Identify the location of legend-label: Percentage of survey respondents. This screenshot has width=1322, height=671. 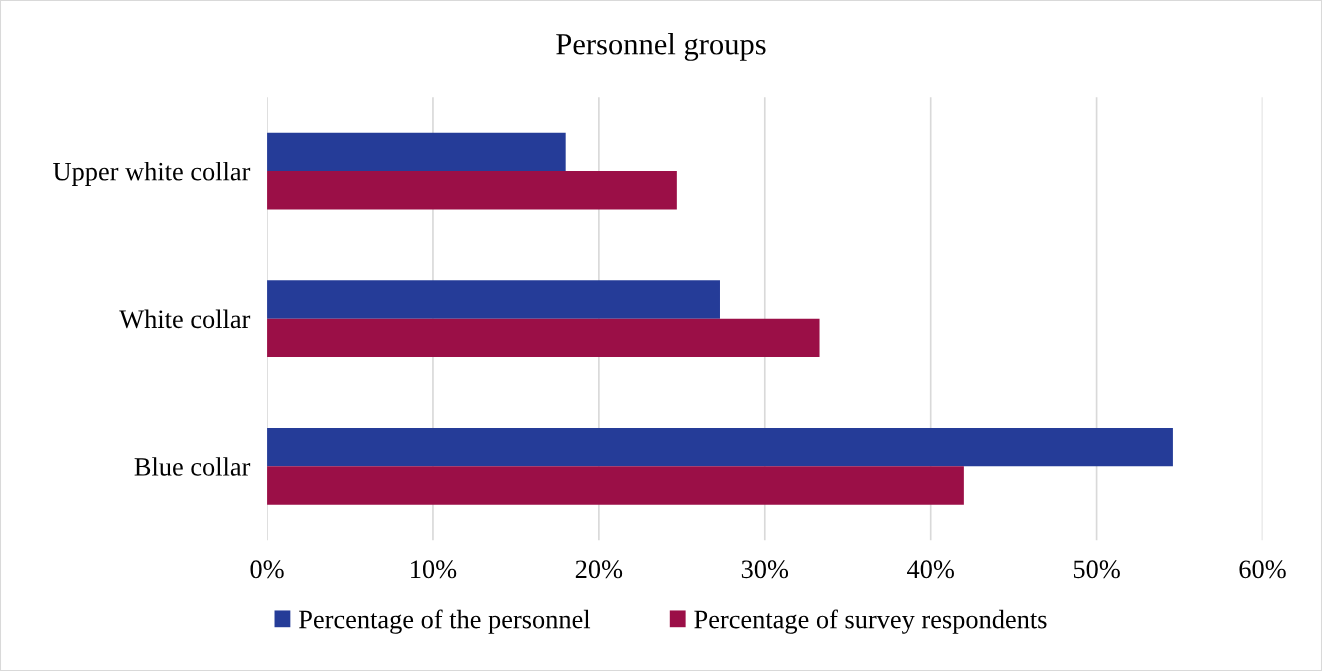
(870, 621).